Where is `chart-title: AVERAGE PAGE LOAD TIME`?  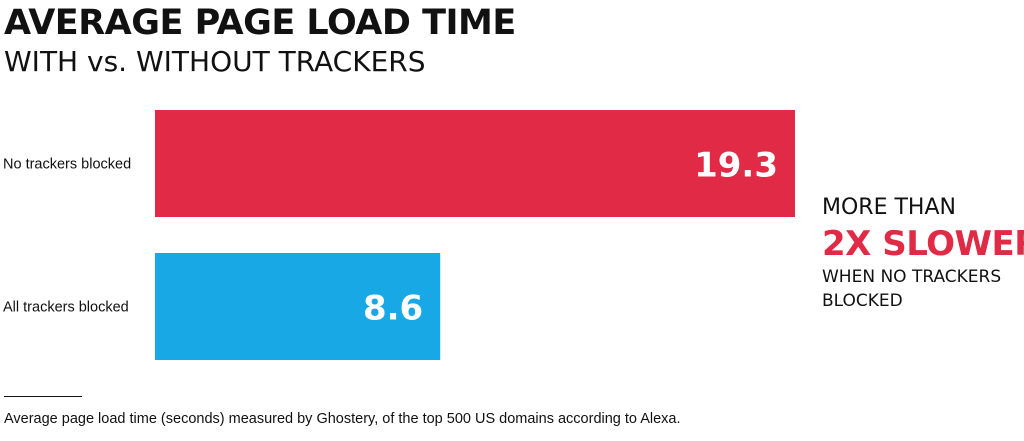
chart-title: AVERAGE PAGE LOAD TIME is located at coordinates (260, 23).